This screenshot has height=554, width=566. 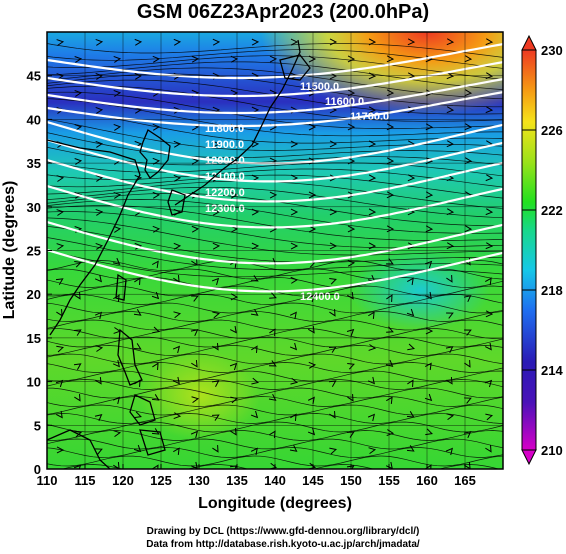 I want to click on contour-label: 12400.0, so click(x=320, y=297).